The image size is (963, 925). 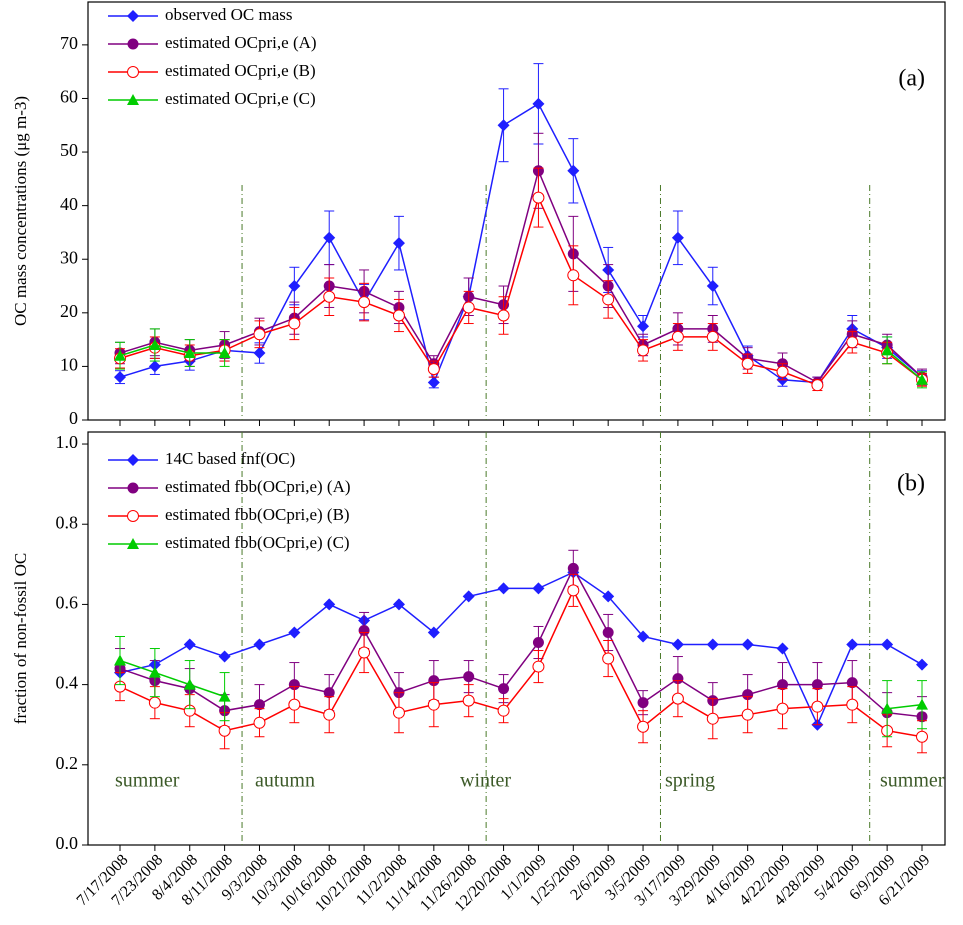 What do you see at coordinates (69, 204) in the screenshot?
I see `y-tick-label: 40` at bounding box center [69, 204].